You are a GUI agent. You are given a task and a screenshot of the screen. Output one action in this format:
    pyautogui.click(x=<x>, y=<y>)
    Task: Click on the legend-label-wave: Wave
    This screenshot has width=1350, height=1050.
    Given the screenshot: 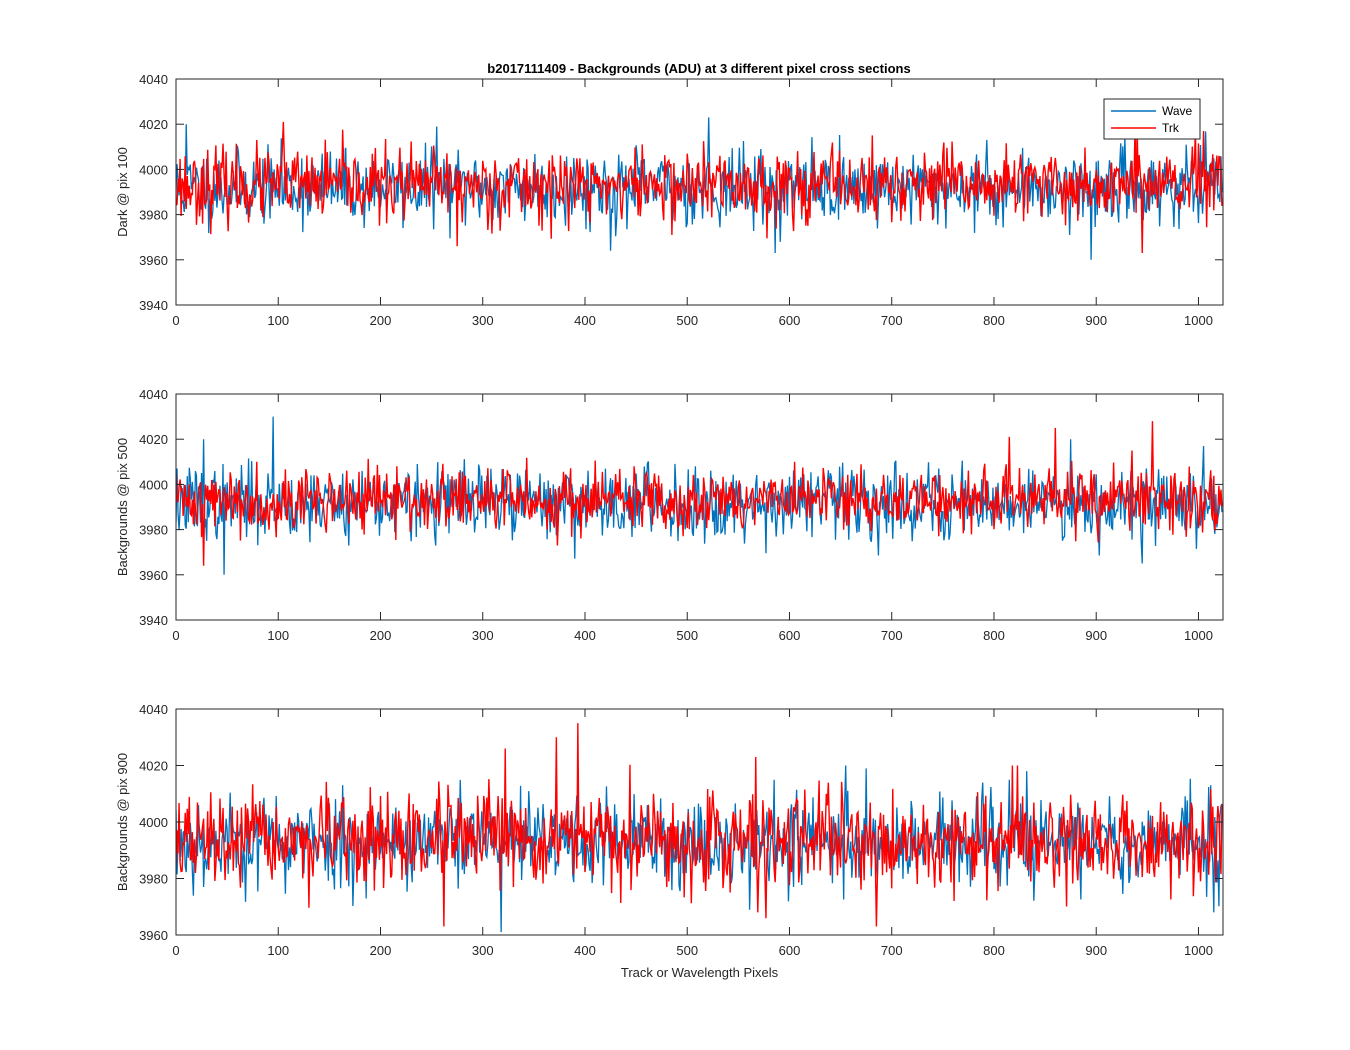 What is the action you would take?
    pyautogui.click(x=1177, y=111)
    